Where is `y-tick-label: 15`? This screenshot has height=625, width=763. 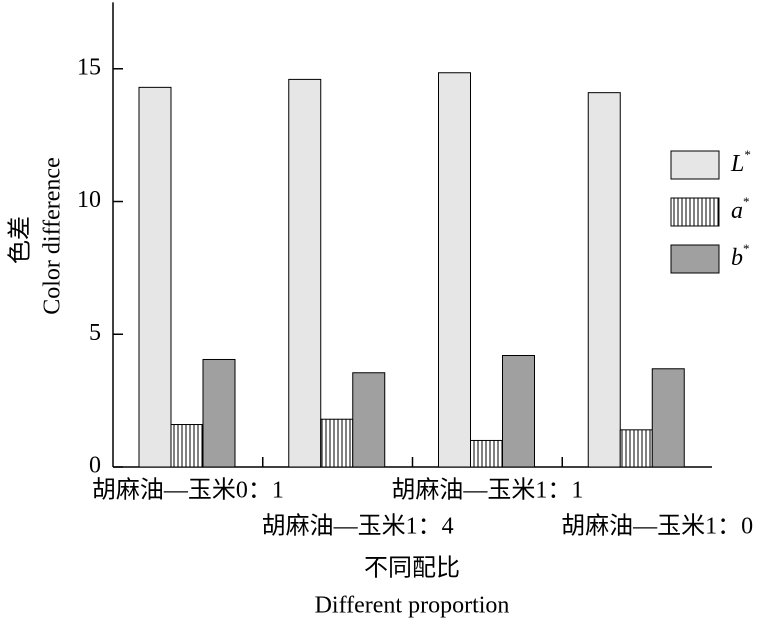 y-tick-label: 15 is located at coordinates (89, 67).